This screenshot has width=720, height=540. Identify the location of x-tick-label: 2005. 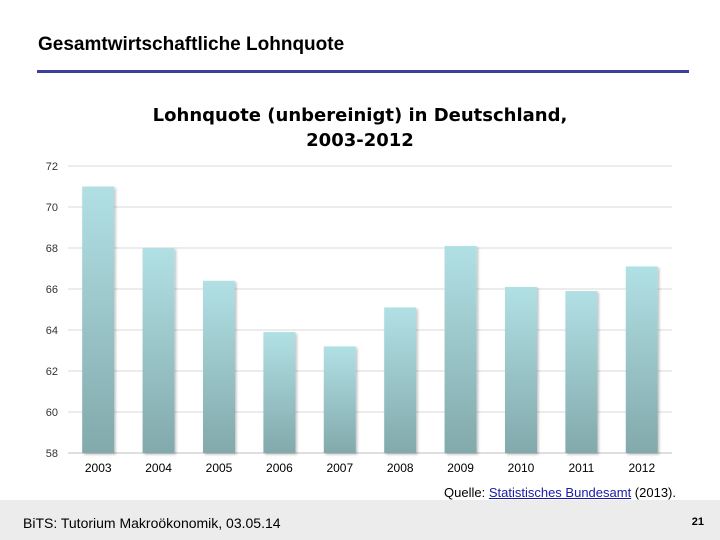
(219, 468).